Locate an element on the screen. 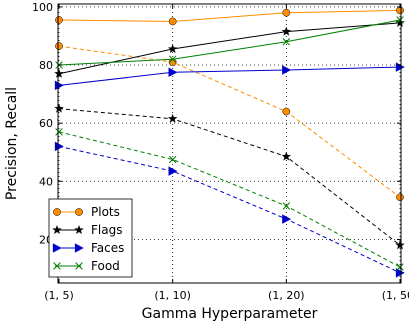 This screenshot has height=324, width=409. legend-label: Flags is located at coordinates (106, 230).